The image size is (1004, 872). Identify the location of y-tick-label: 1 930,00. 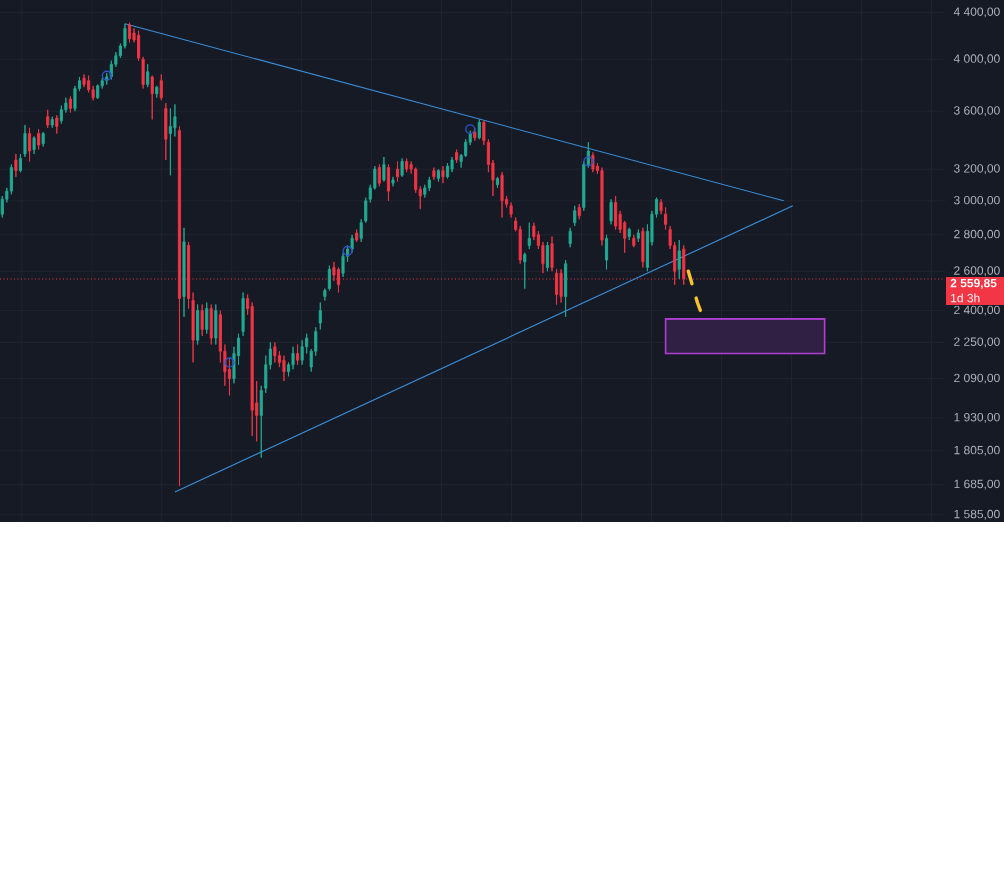
(977, 417).